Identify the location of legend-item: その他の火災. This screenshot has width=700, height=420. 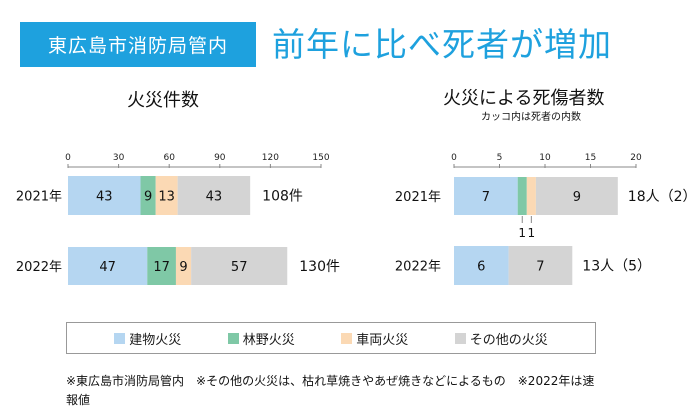
(501, 338).